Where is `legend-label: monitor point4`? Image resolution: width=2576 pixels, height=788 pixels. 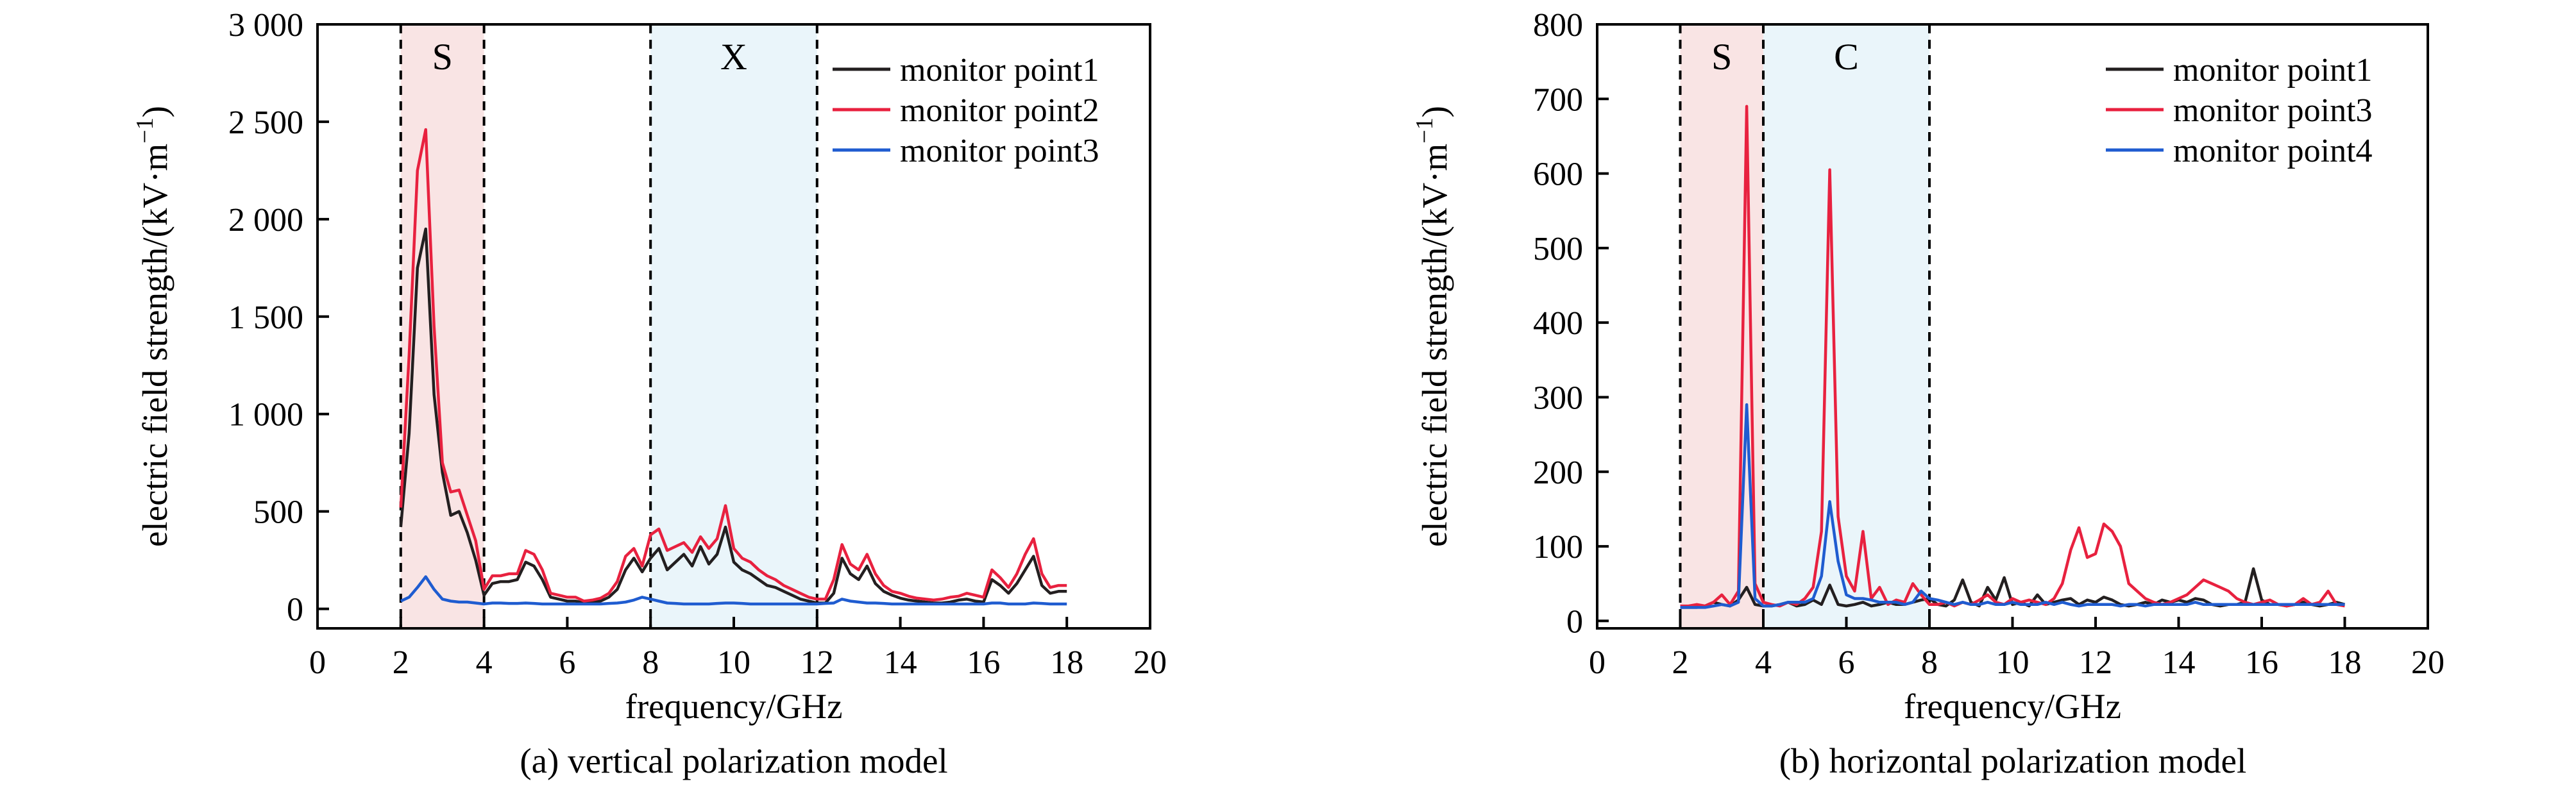
legend-label: monitor point4 is located at coordinates (2273, 151).